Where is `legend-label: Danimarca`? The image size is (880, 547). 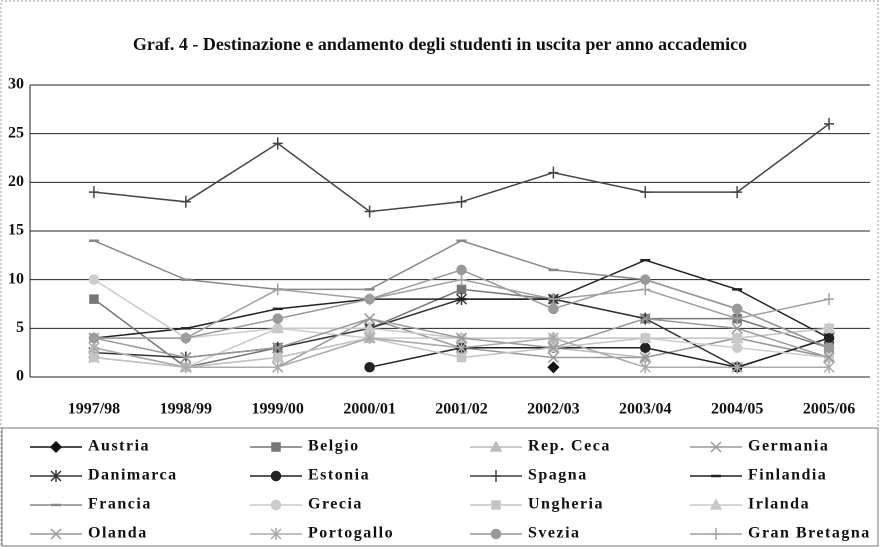 legend-label: Danimarca is located at coordinates (133, 475).